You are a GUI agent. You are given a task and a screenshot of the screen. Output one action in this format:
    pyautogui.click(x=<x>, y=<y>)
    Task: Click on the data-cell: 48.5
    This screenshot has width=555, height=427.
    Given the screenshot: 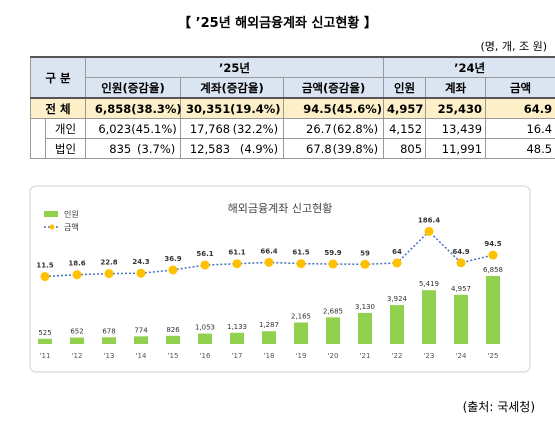 What is the action you would take?
    pyautogui.click(x=520, y=148)
    